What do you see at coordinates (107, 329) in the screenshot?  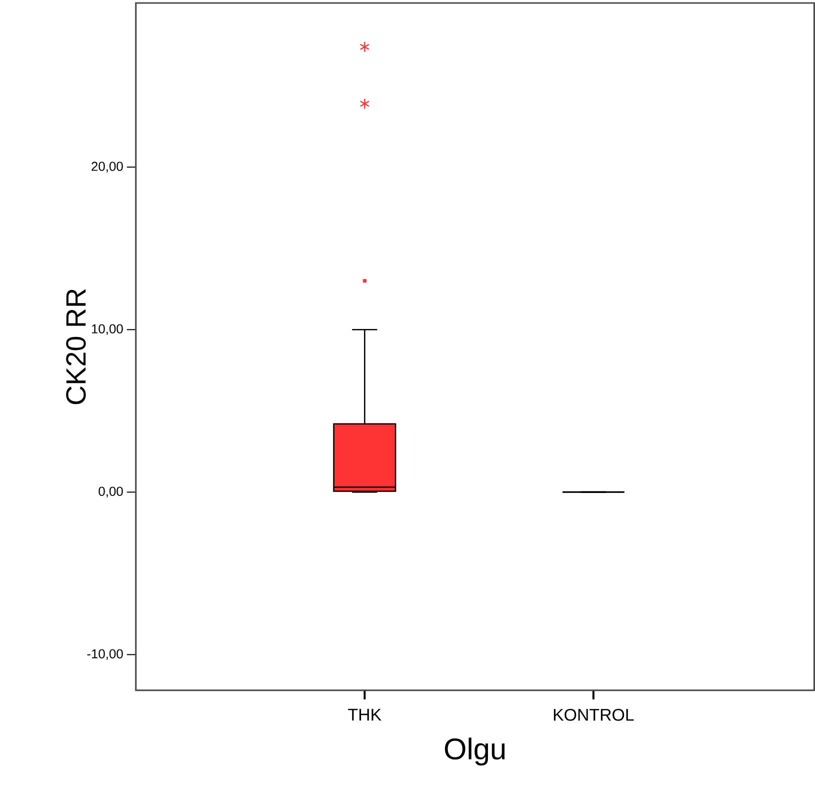 I see `y-tick-label: 10,00` at bounding box center [107, 329].